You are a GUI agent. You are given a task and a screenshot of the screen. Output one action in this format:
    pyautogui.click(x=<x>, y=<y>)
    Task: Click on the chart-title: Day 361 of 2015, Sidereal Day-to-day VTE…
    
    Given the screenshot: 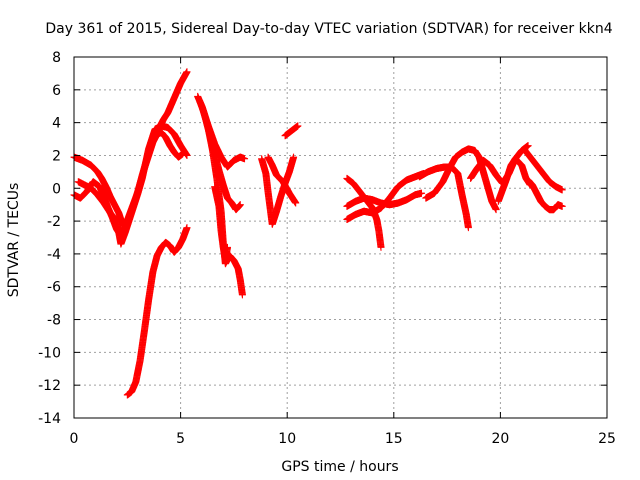 What is the action you would take?
    pyautogui.click(x=328, y=29)
    